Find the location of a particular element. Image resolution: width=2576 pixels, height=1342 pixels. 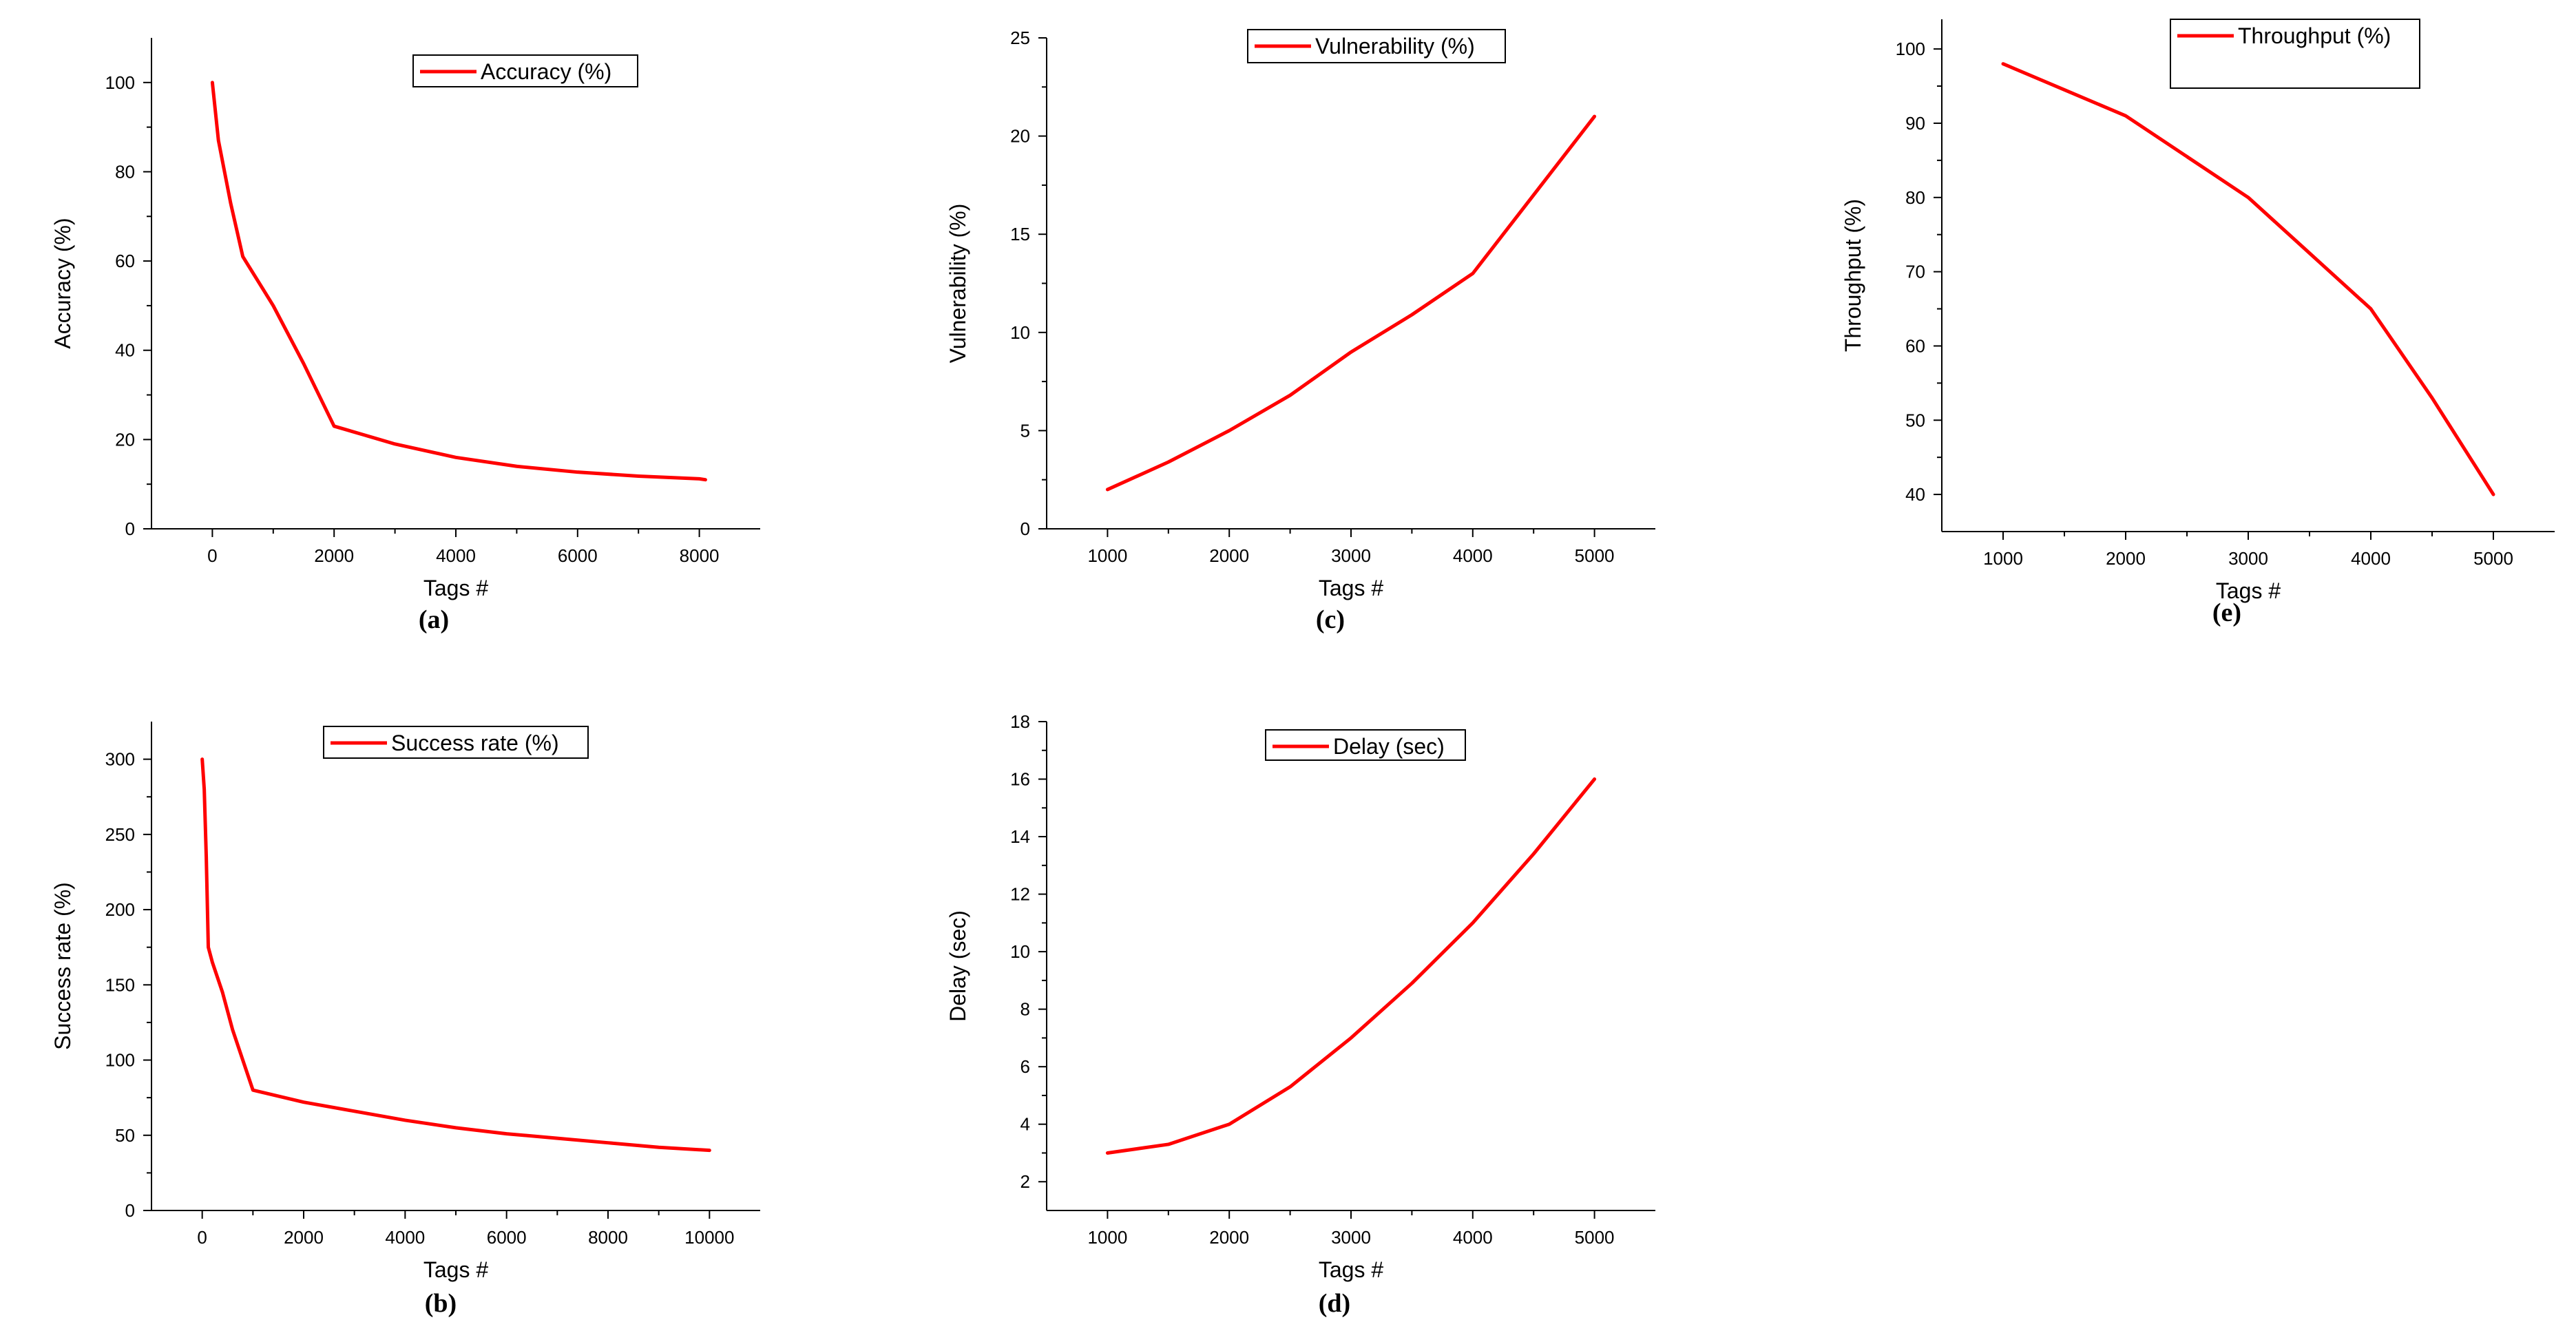

legend-d: Delay (sec) is located at coordinates (1365, 745).